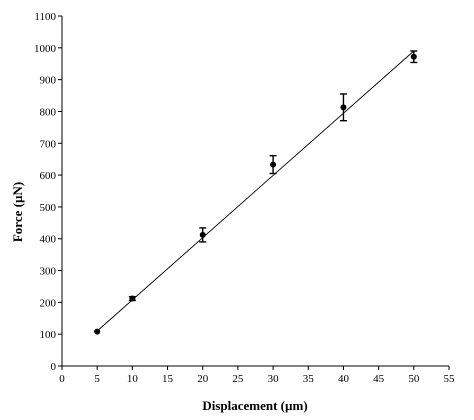 The height and width of the screenshot is (420, 474). Describe the element at coordinates (203, 379) in the screenshot. I see `x-tick-label: 20` at that location.